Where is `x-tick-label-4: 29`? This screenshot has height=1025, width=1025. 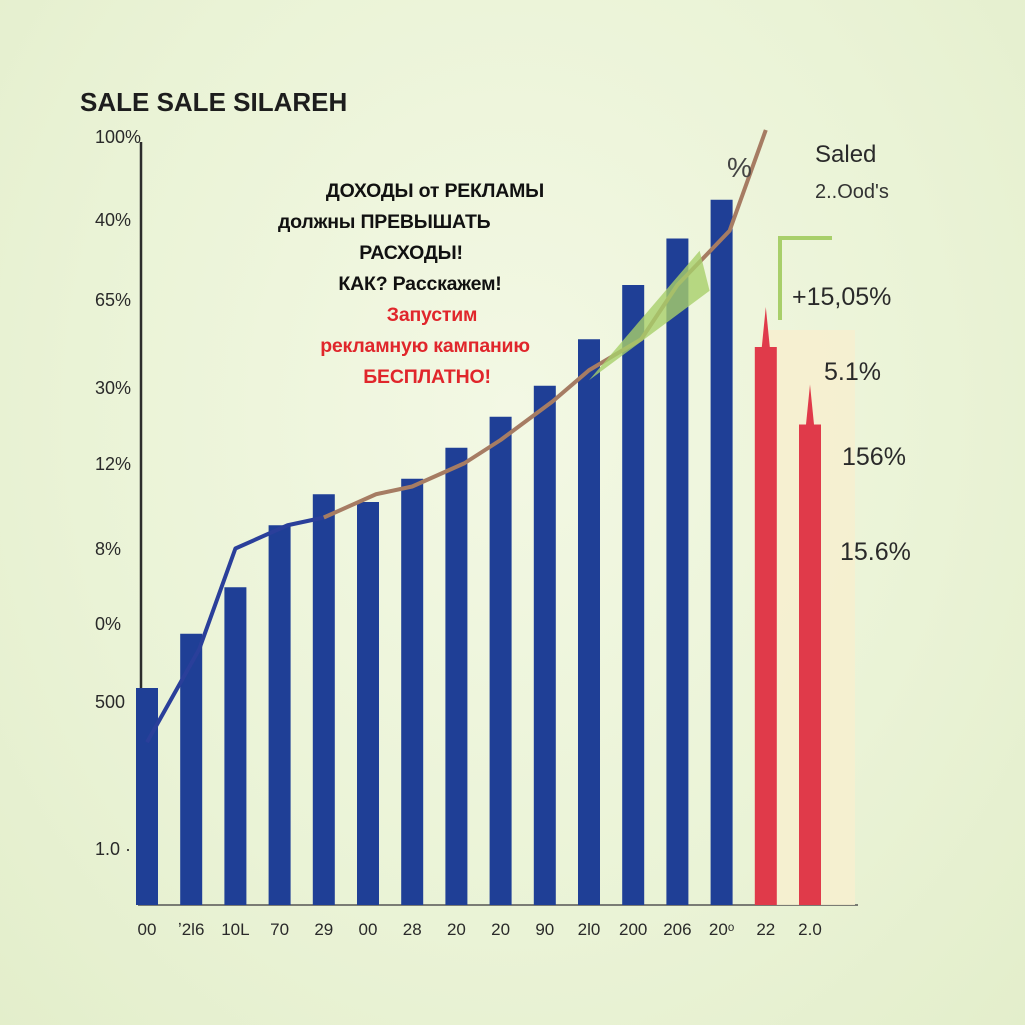
x-tick-label-4: 29 is located at coordinates (323, 929).